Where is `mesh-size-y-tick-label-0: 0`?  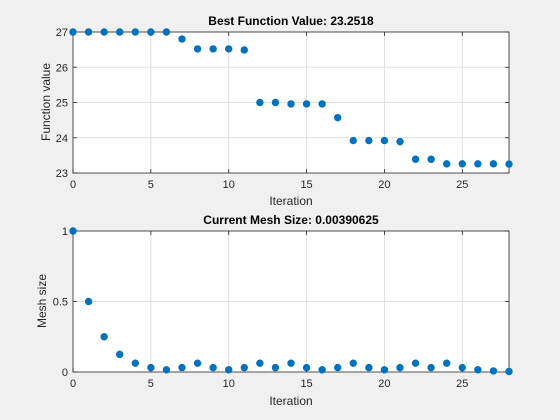 mesh-size-y-tick-label-0: 0 is located at coordinates (65, 373).